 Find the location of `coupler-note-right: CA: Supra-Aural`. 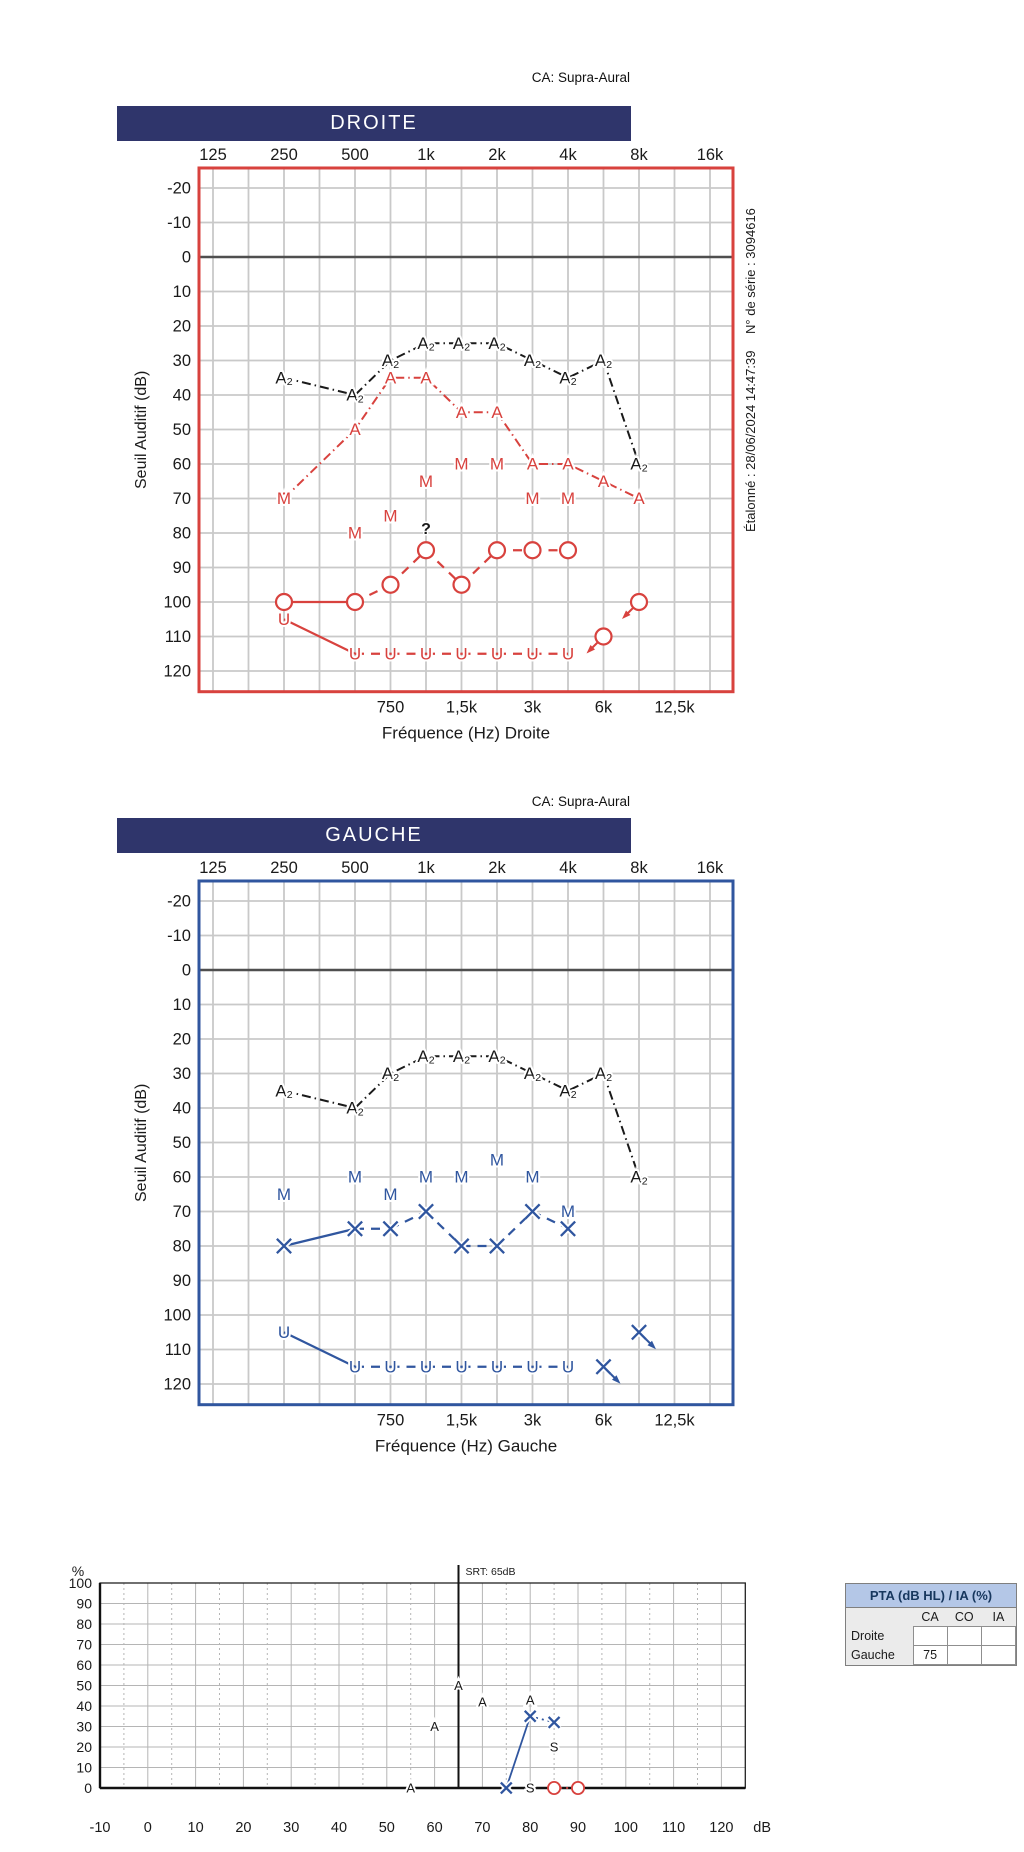

coupler-note-right: CA: Supra-Aural is located at coordinates (580, 77).